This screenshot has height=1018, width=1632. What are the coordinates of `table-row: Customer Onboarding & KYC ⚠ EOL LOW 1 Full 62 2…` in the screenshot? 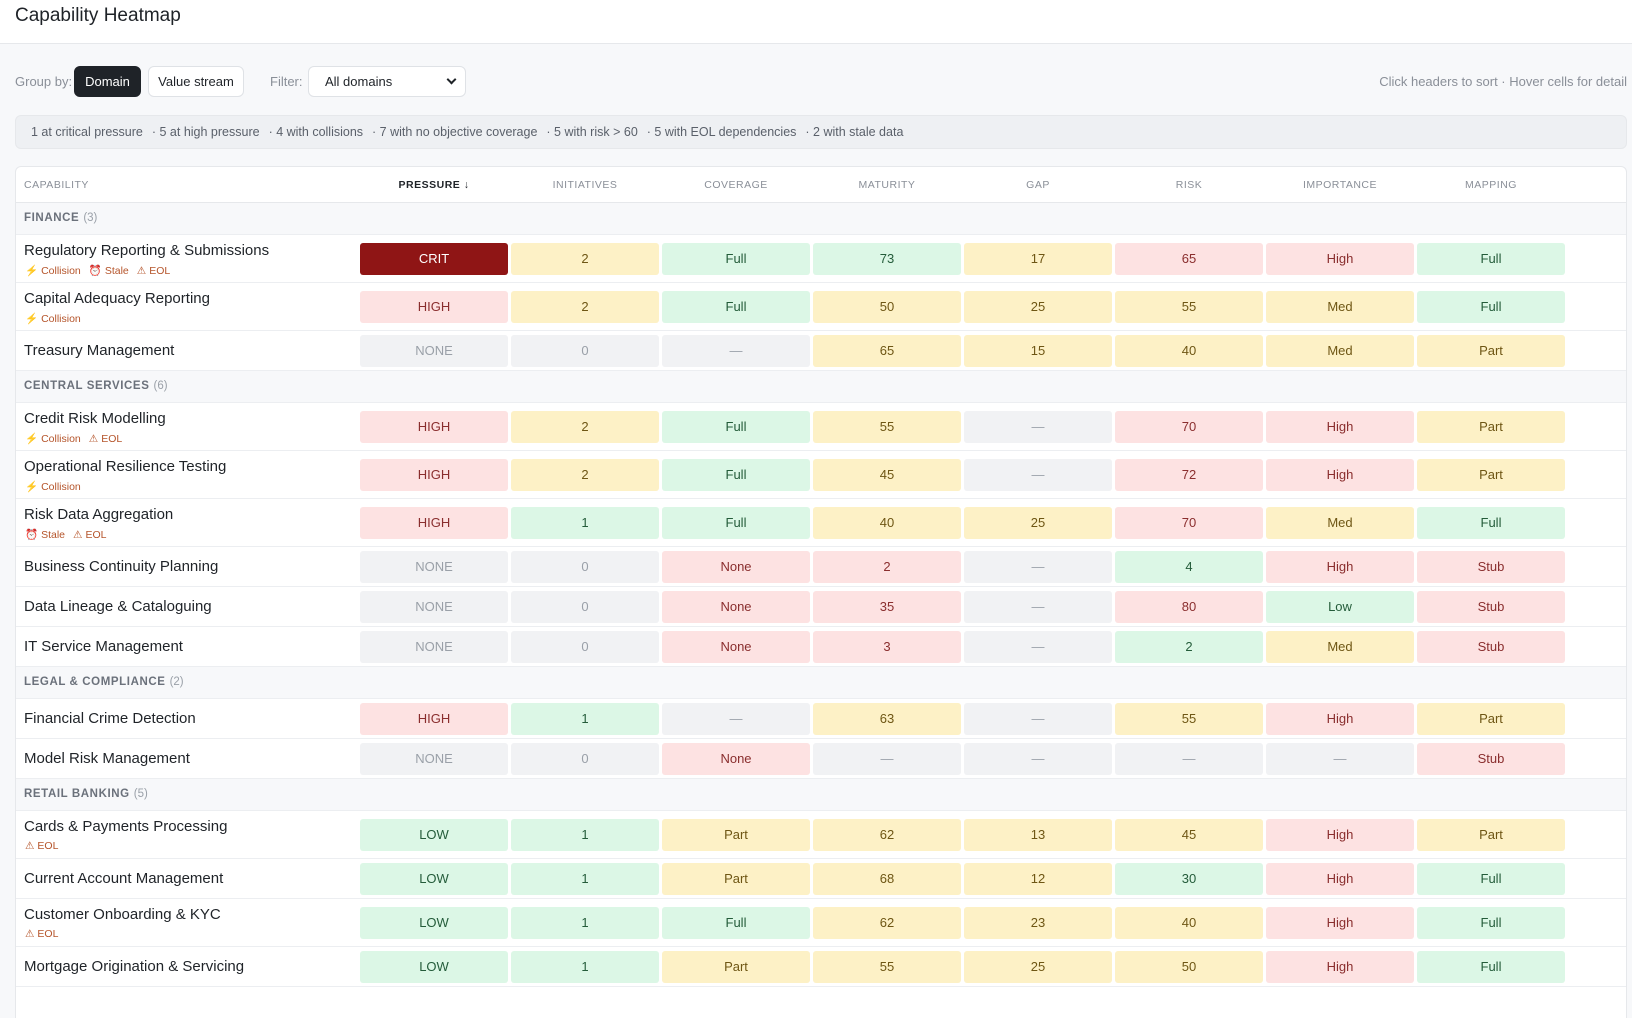 It's located at (821, 923).